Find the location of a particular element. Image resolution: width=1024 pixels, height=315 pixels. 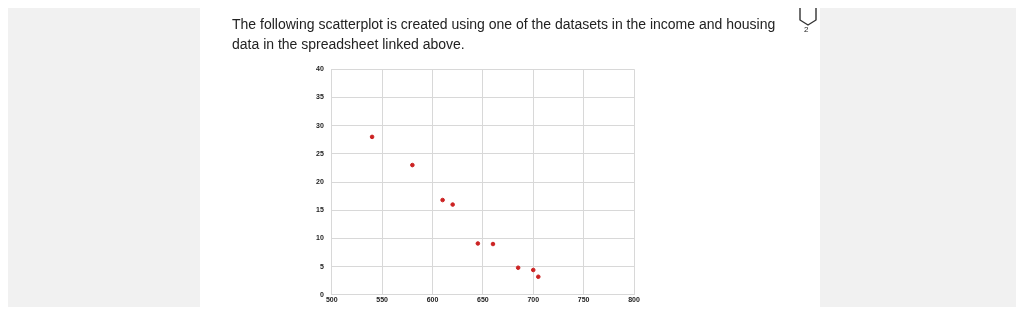

chart-title: The following scatterplot is created using one of the datasets in the income and housing data in the spreadsheet linked above. is located at coordinates (504, 34).